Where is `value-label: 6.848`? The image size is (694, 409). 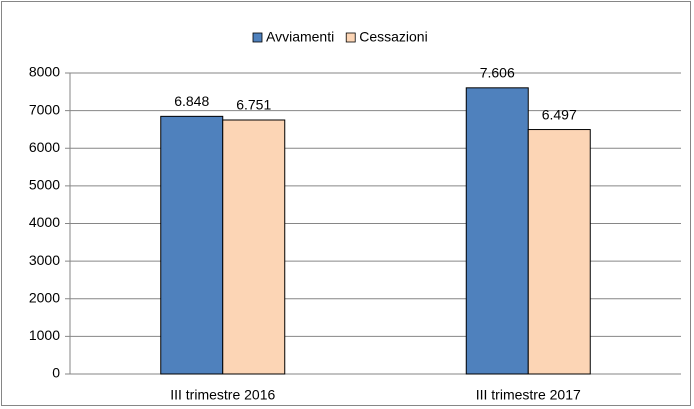 value-label: 6.848 is located at coordinates (191, 101).